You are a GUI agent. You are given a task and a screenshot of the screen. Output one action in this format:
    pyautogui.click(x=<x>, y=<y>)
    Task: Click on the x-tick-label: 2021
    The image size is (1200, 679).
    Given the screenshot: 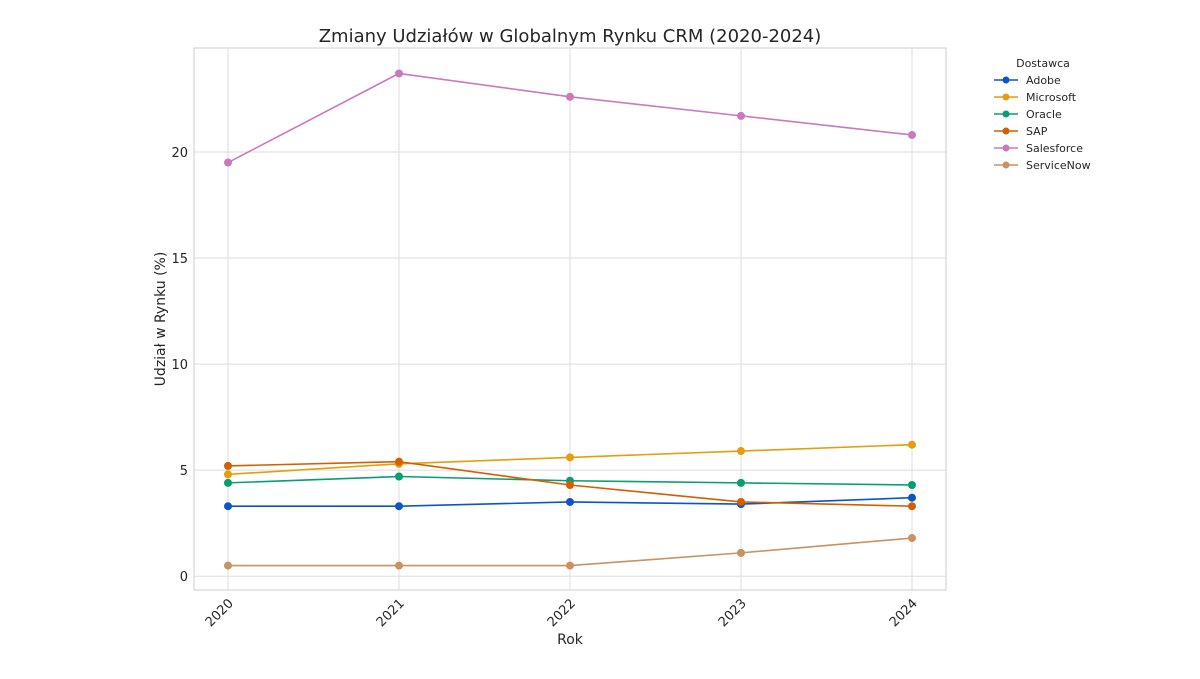 What is the action you would take?
    pyautogui.click(x=391, y=613)
    